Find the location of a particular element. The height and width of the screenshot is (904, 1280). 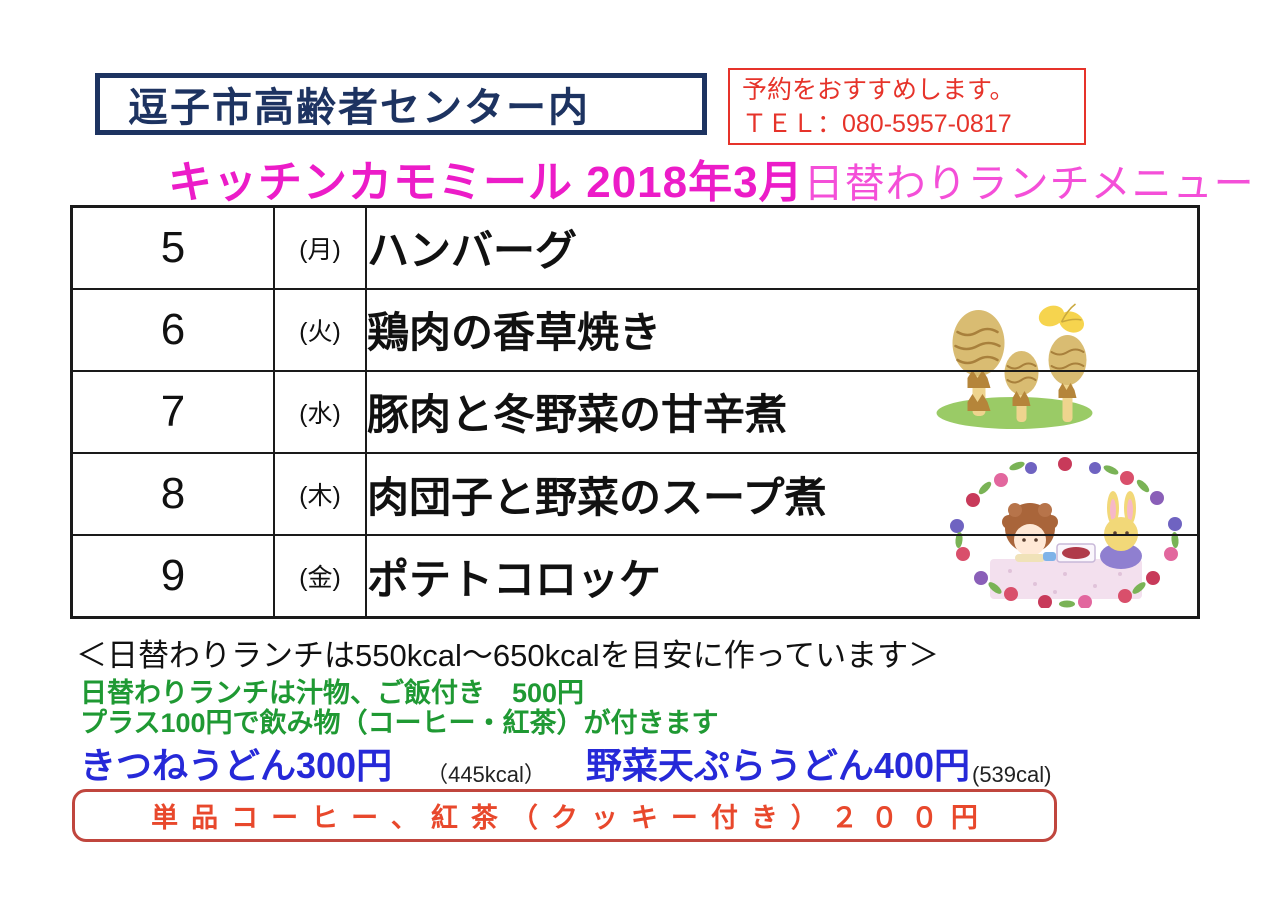

weekday-cell: (火) is located at coordinates (320, 329).